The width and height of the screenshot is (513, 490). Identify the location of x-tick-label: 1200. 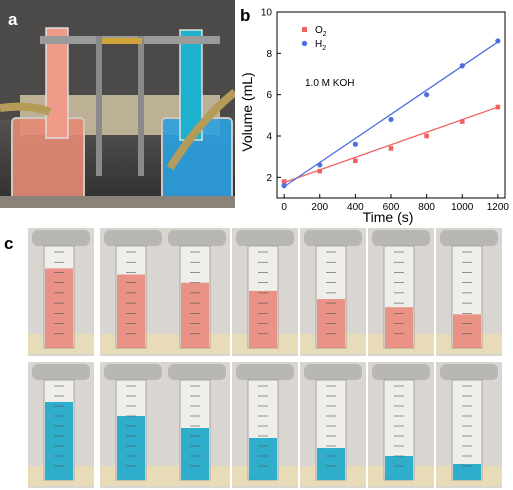
(498, 207).